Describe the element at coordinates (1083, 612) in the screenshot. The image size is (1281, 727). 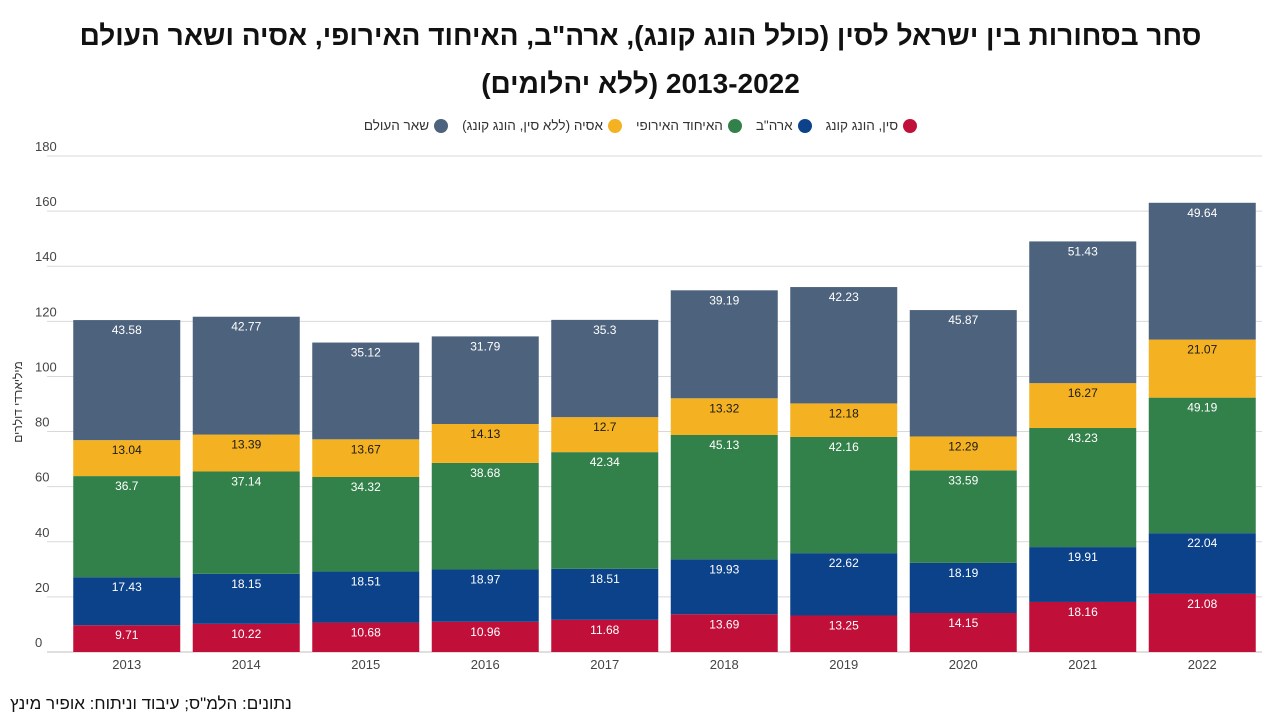
I see `data-label: 18.16` at that location.